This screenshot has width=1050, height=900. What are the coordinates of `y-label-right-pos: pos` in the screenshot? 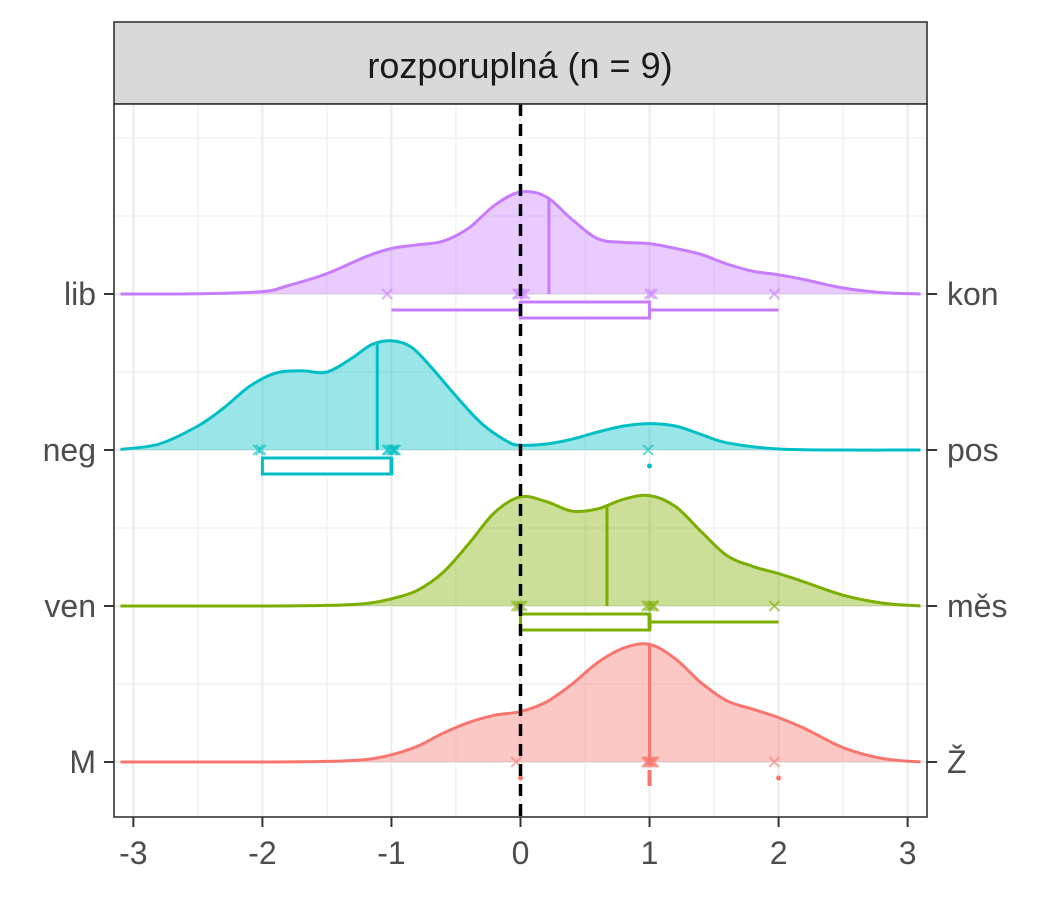 It's located at (973, 450).